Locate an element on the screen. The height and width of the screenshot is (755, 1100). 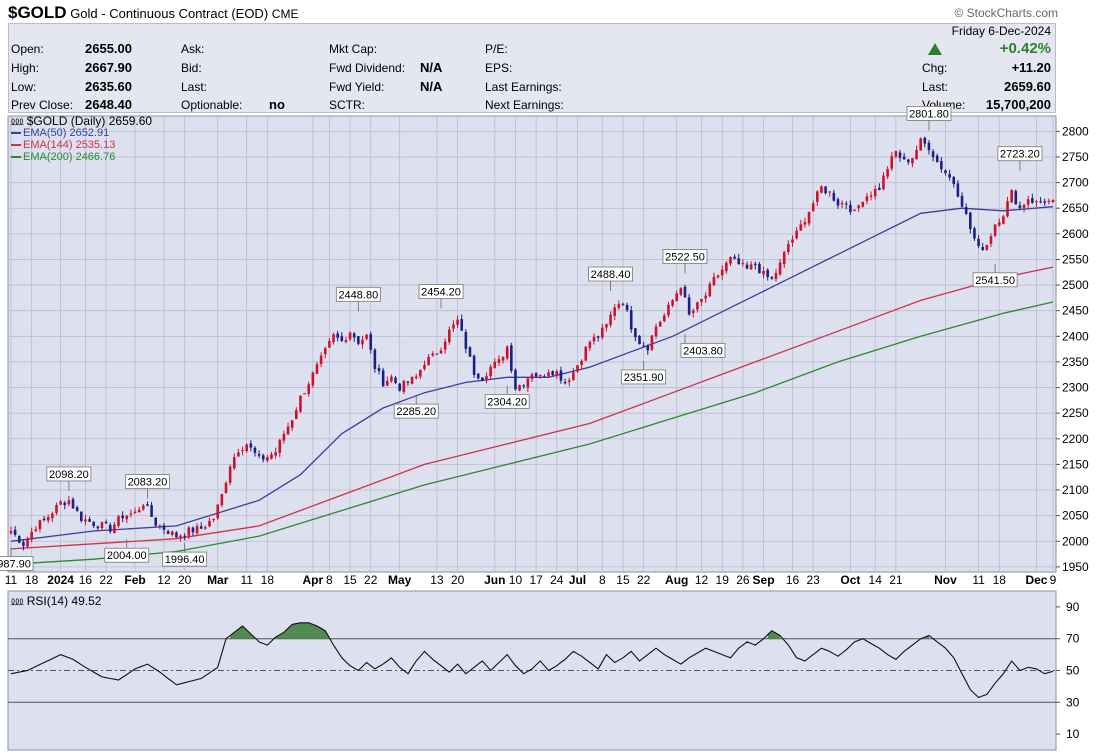
x-tick-label-19: 10 is located at coordinates (516, 580).